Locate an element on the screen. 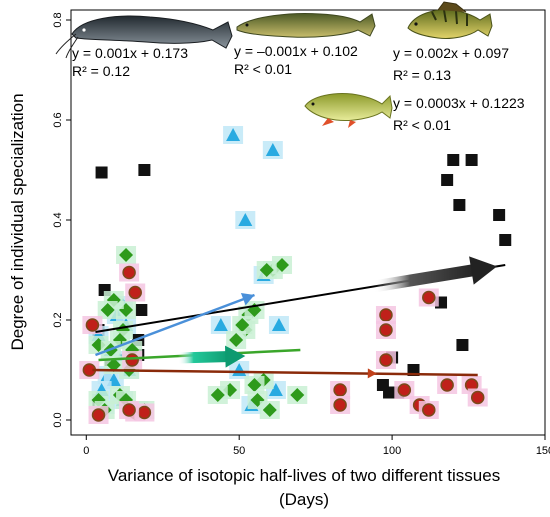 The image size is (550, 517). rudd-equation: y = 0.0003x + 0.1223 is located at coordinates (459, 103).